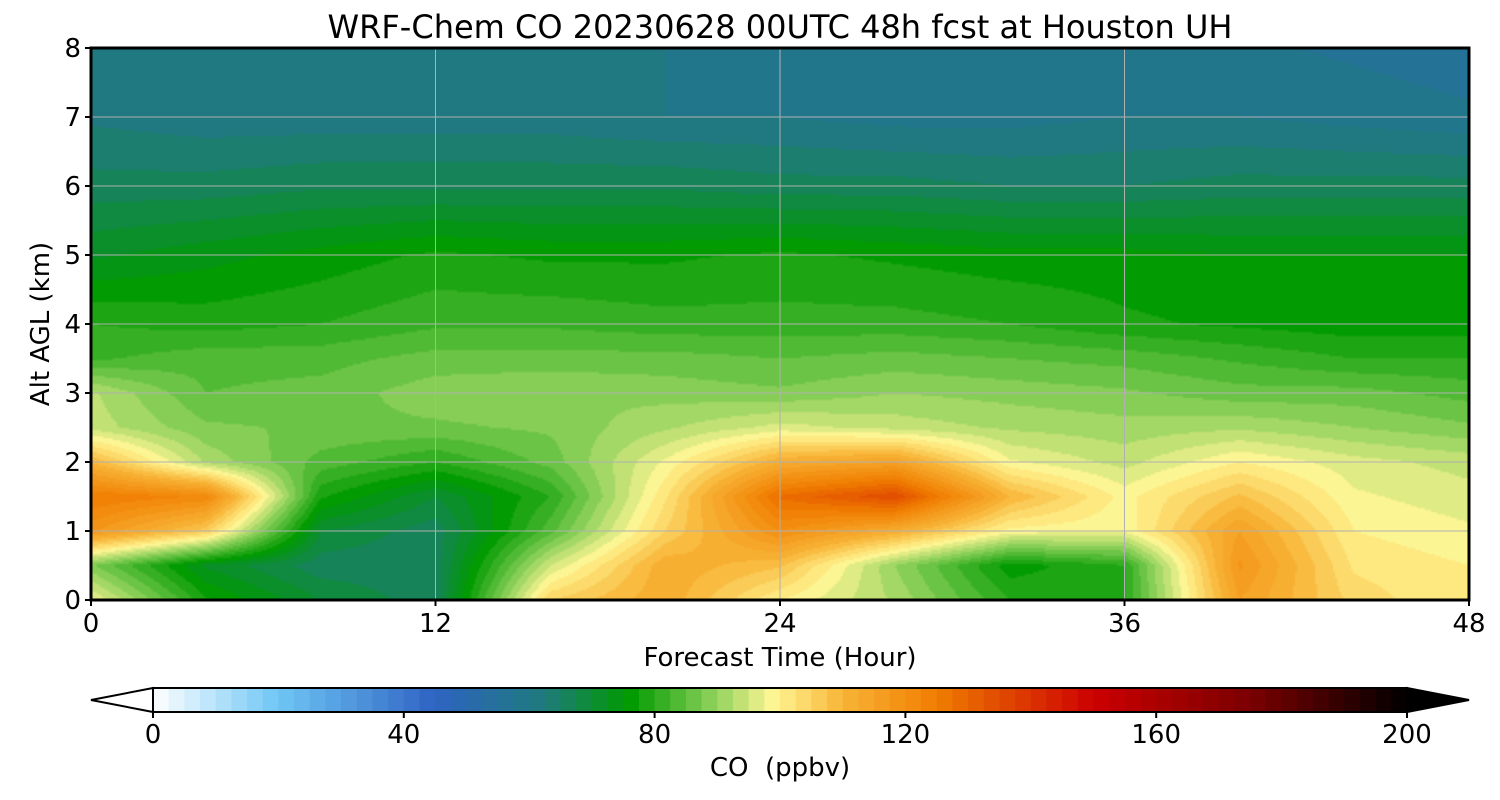 The image size is (1500, 800). Describe the element at coordinates (91, 624) in the screenshot. I see `x-tick-label: 0` at that location.